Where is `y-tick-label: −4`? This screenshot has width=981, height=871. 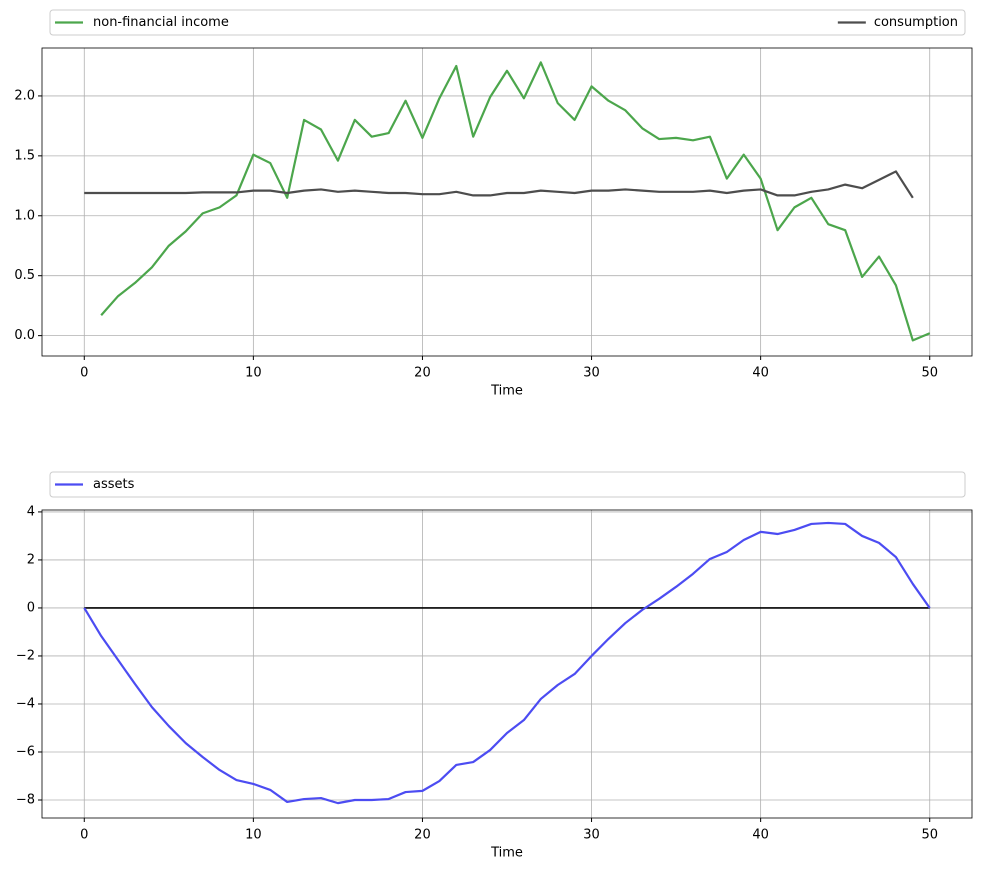
y-tick-label: −4 is located at coordinates (25, 703).